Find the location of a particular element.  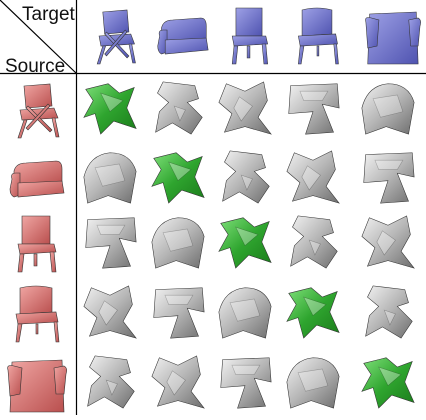

source-shape-side-chair is located at coordinates (37, 314).